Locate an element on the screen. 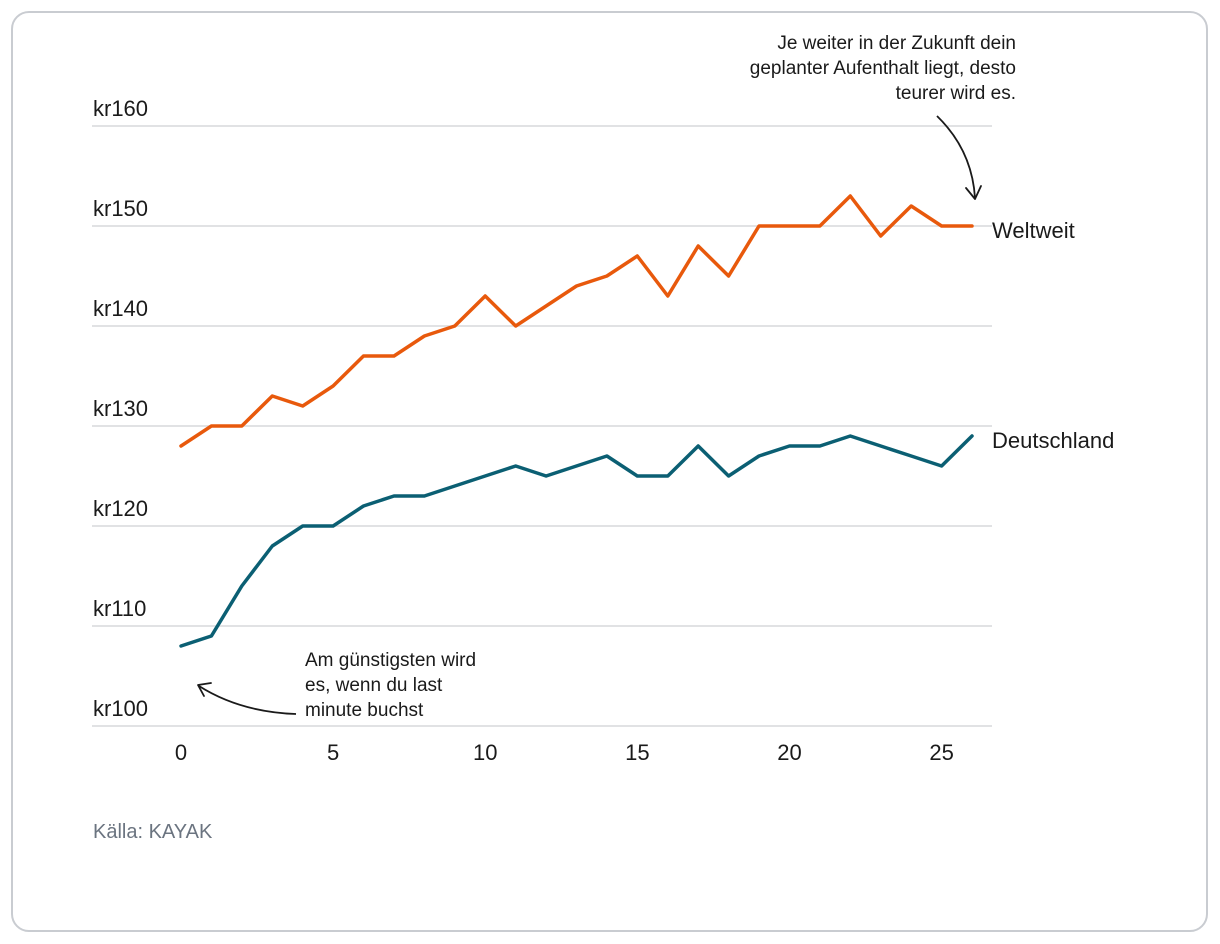  arrow-future is located at coordinates (956, 157).